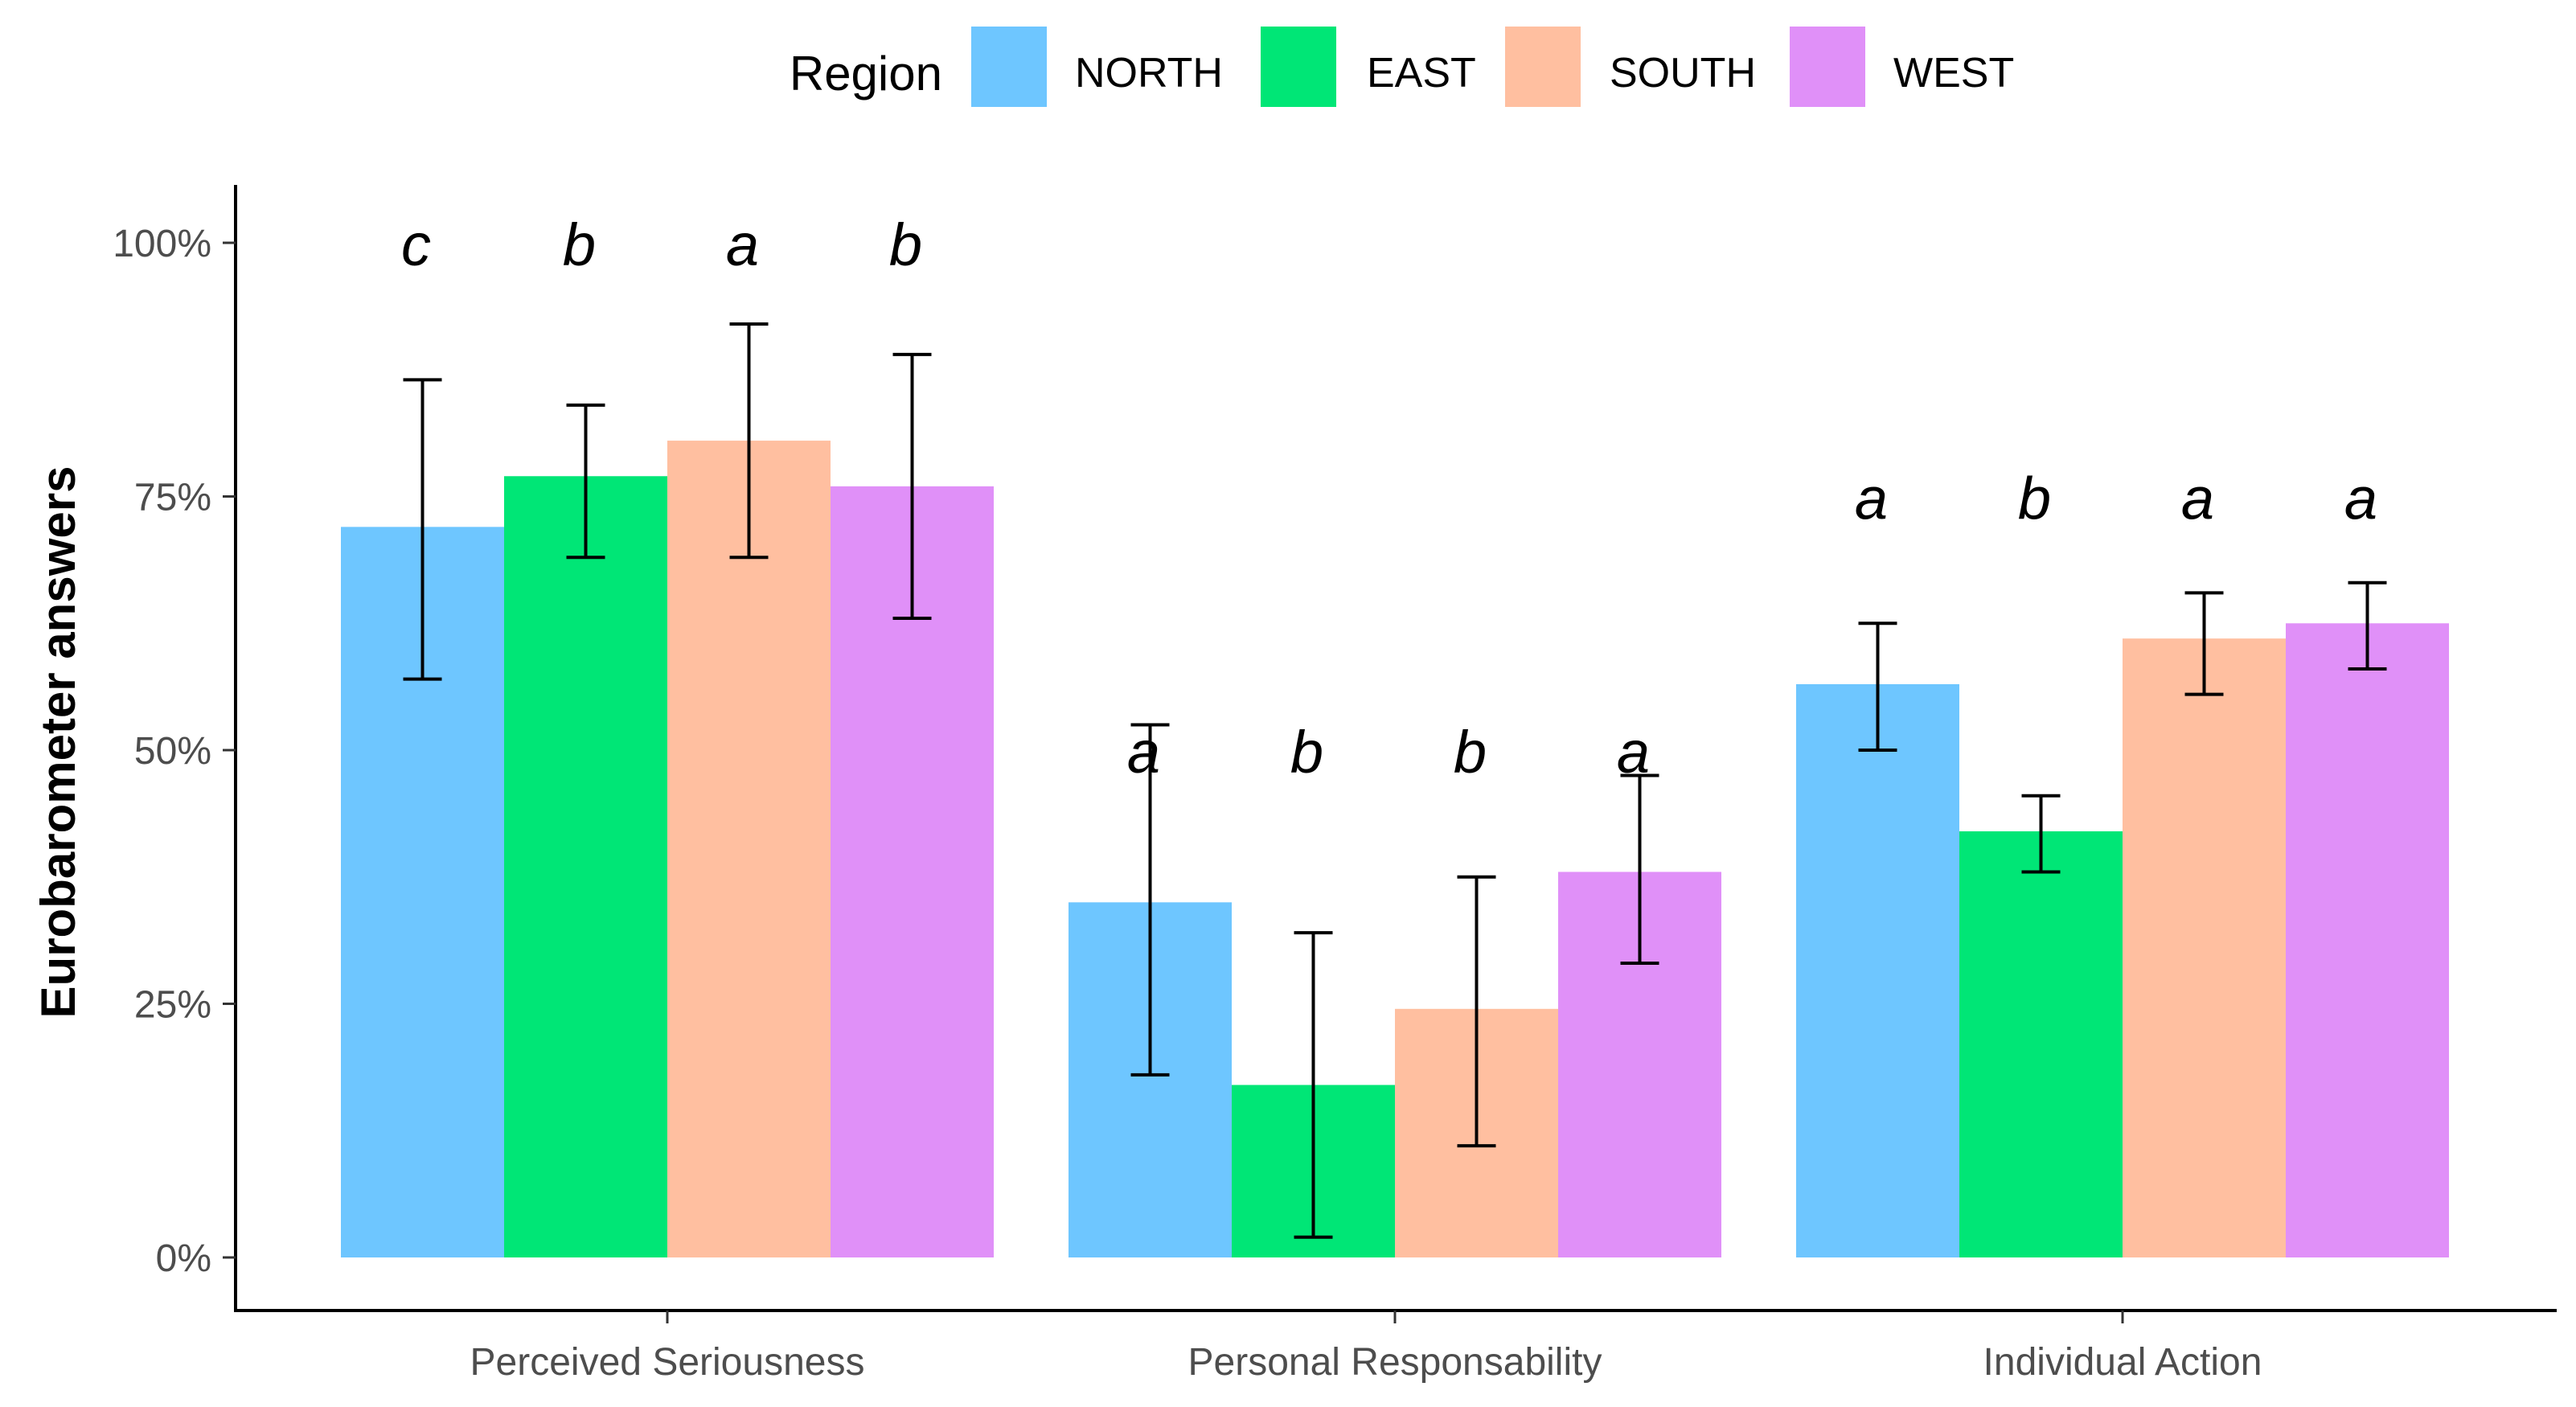 This screenshot has height=1407, width=2576. I want to click on significance-letter-east-perceived-seriousness: b, so click(579, 244).